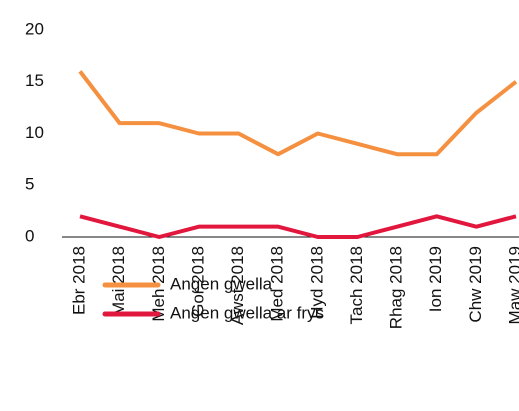 The height and width of the screenshot is (411, 519). I want to click on x-tick-label: Ebr 2018, so click(78, 280).